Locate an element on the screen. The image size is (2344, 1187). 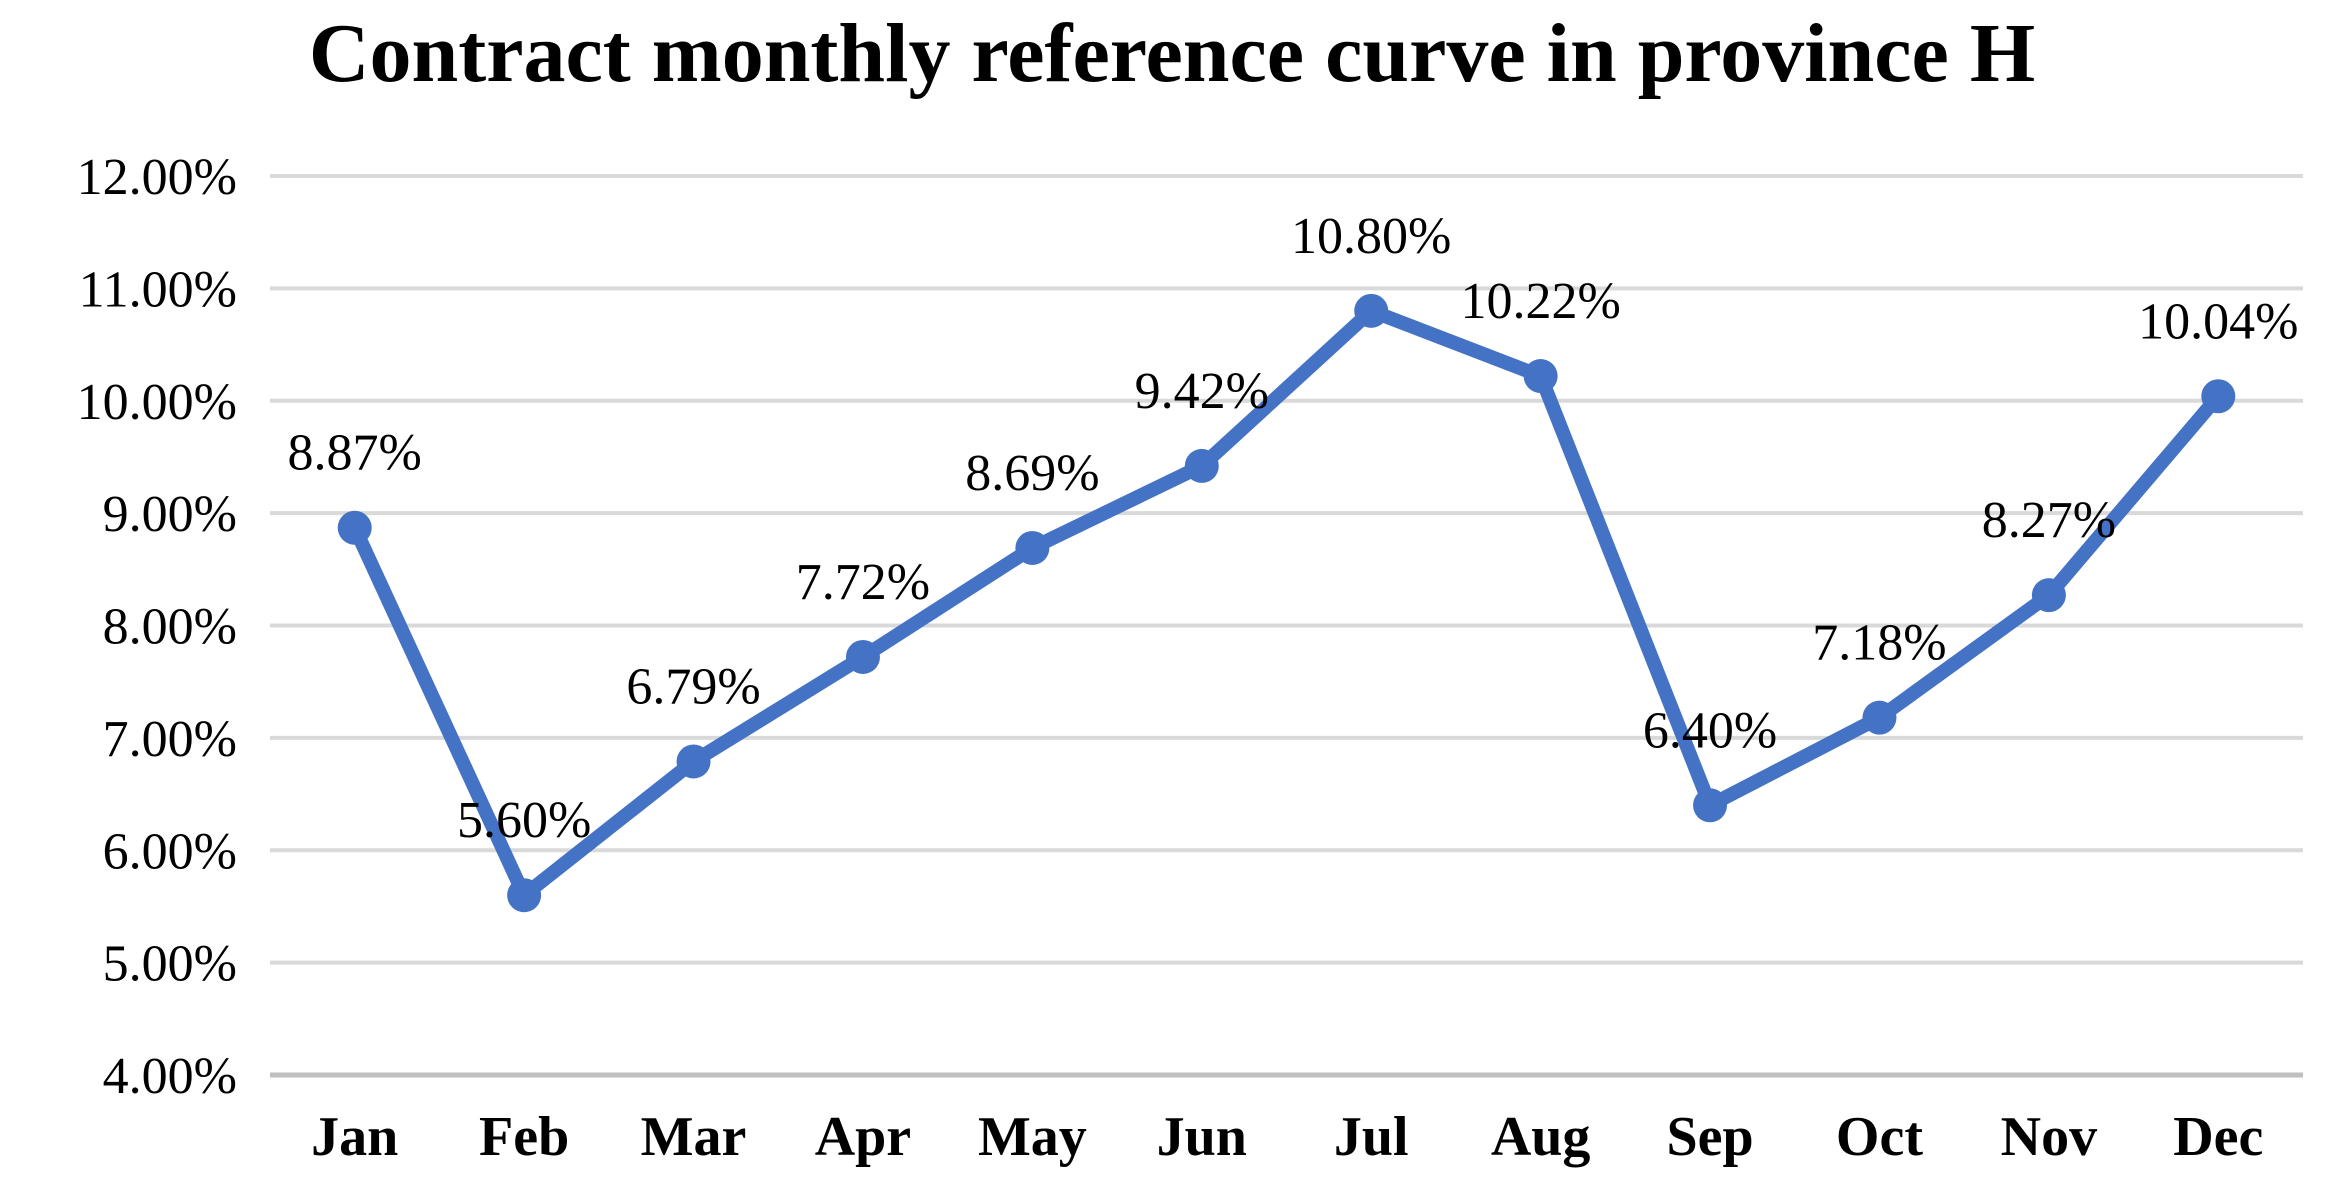
x-axis-label: Sep is located at coordinates (1709, 1137).